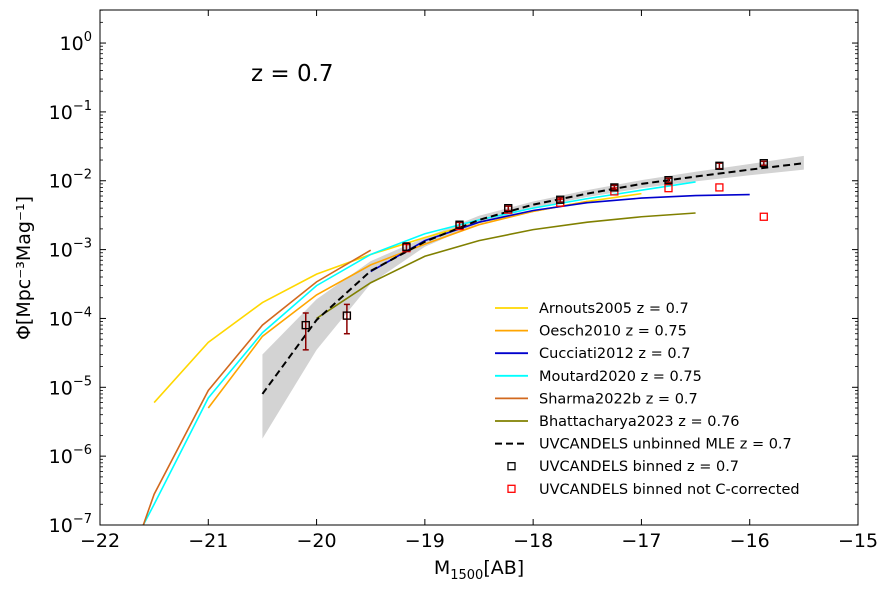  What do you see at coordinates (425, 541) in the screenshot?
I see `x-tick-label: −19` at bounding box center [425, 541].